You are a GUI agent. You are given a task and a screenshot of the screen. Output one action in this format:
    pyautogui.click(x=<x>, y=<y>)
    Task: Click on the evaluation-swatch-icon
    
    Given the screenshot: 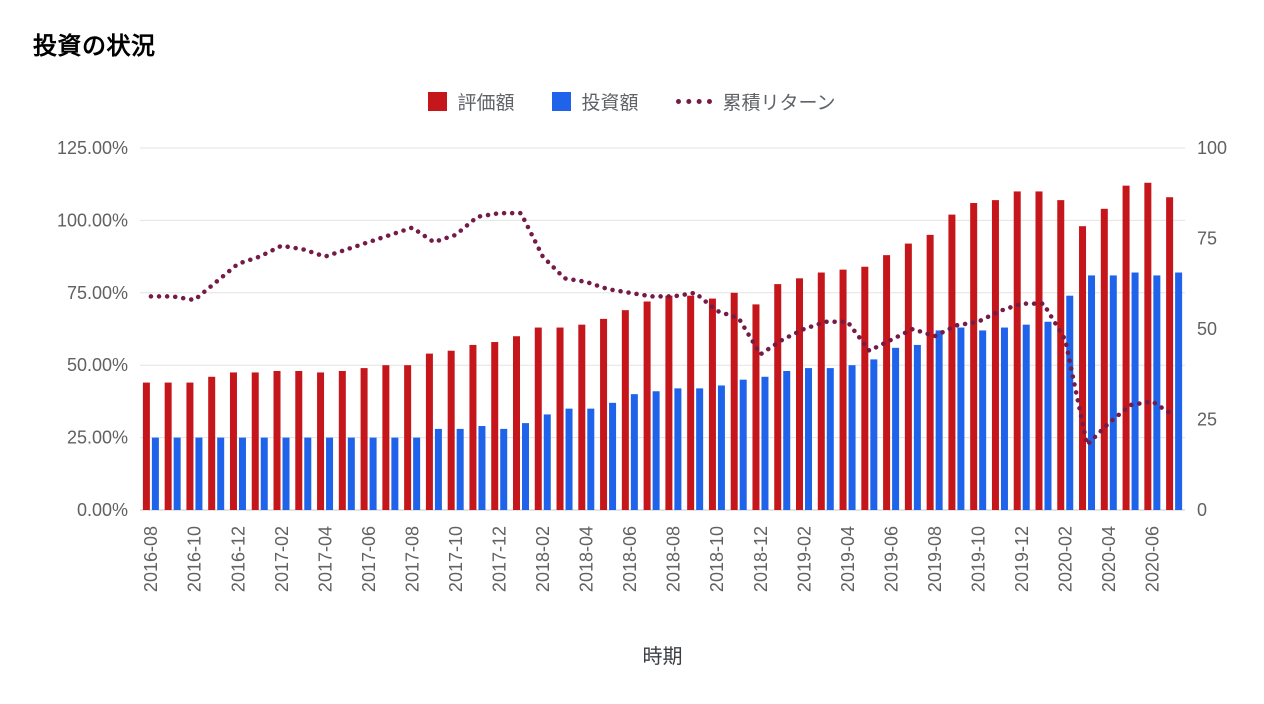 What is the action you would take?
    pyautogui.click(x=438, y=101)
    